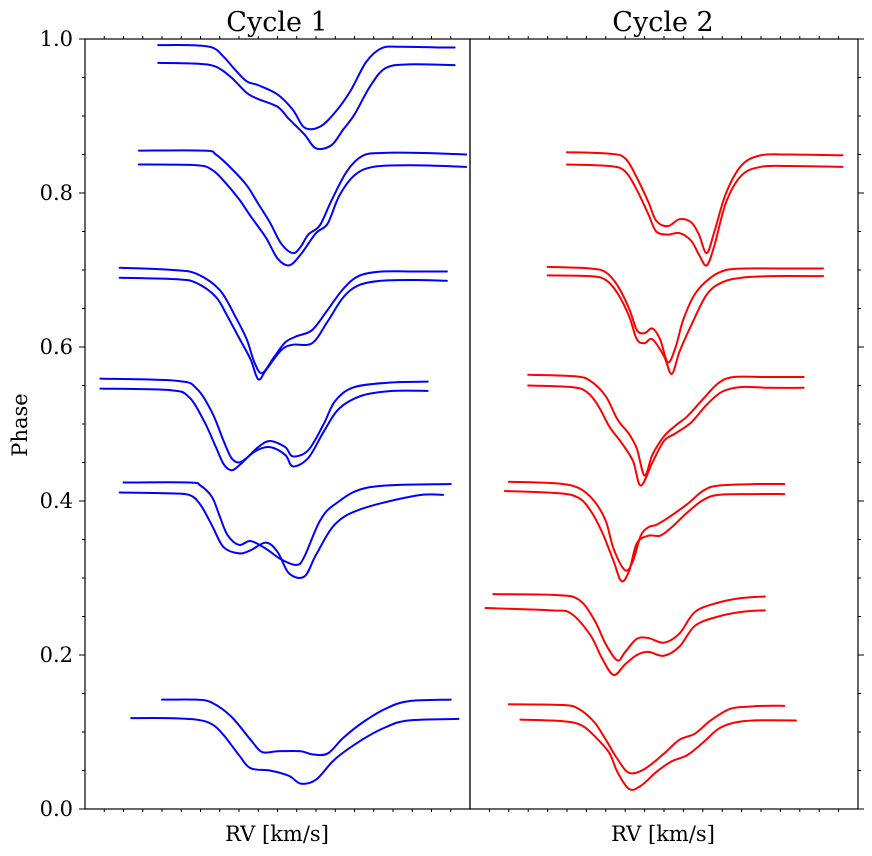  What do you see at coordinates (56, 501) in the screenshot?
I see `y-tick-label: 0.4` at bounding box center [56, 501].